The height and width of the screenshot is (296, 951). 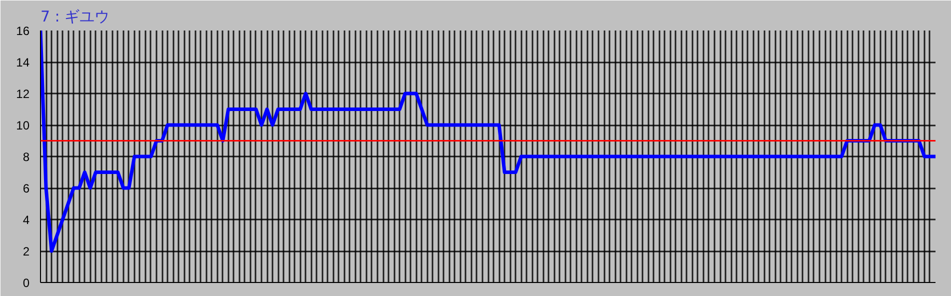 I want to click on chart-title: 7 : ギユウ, so click(x=75, y=17).